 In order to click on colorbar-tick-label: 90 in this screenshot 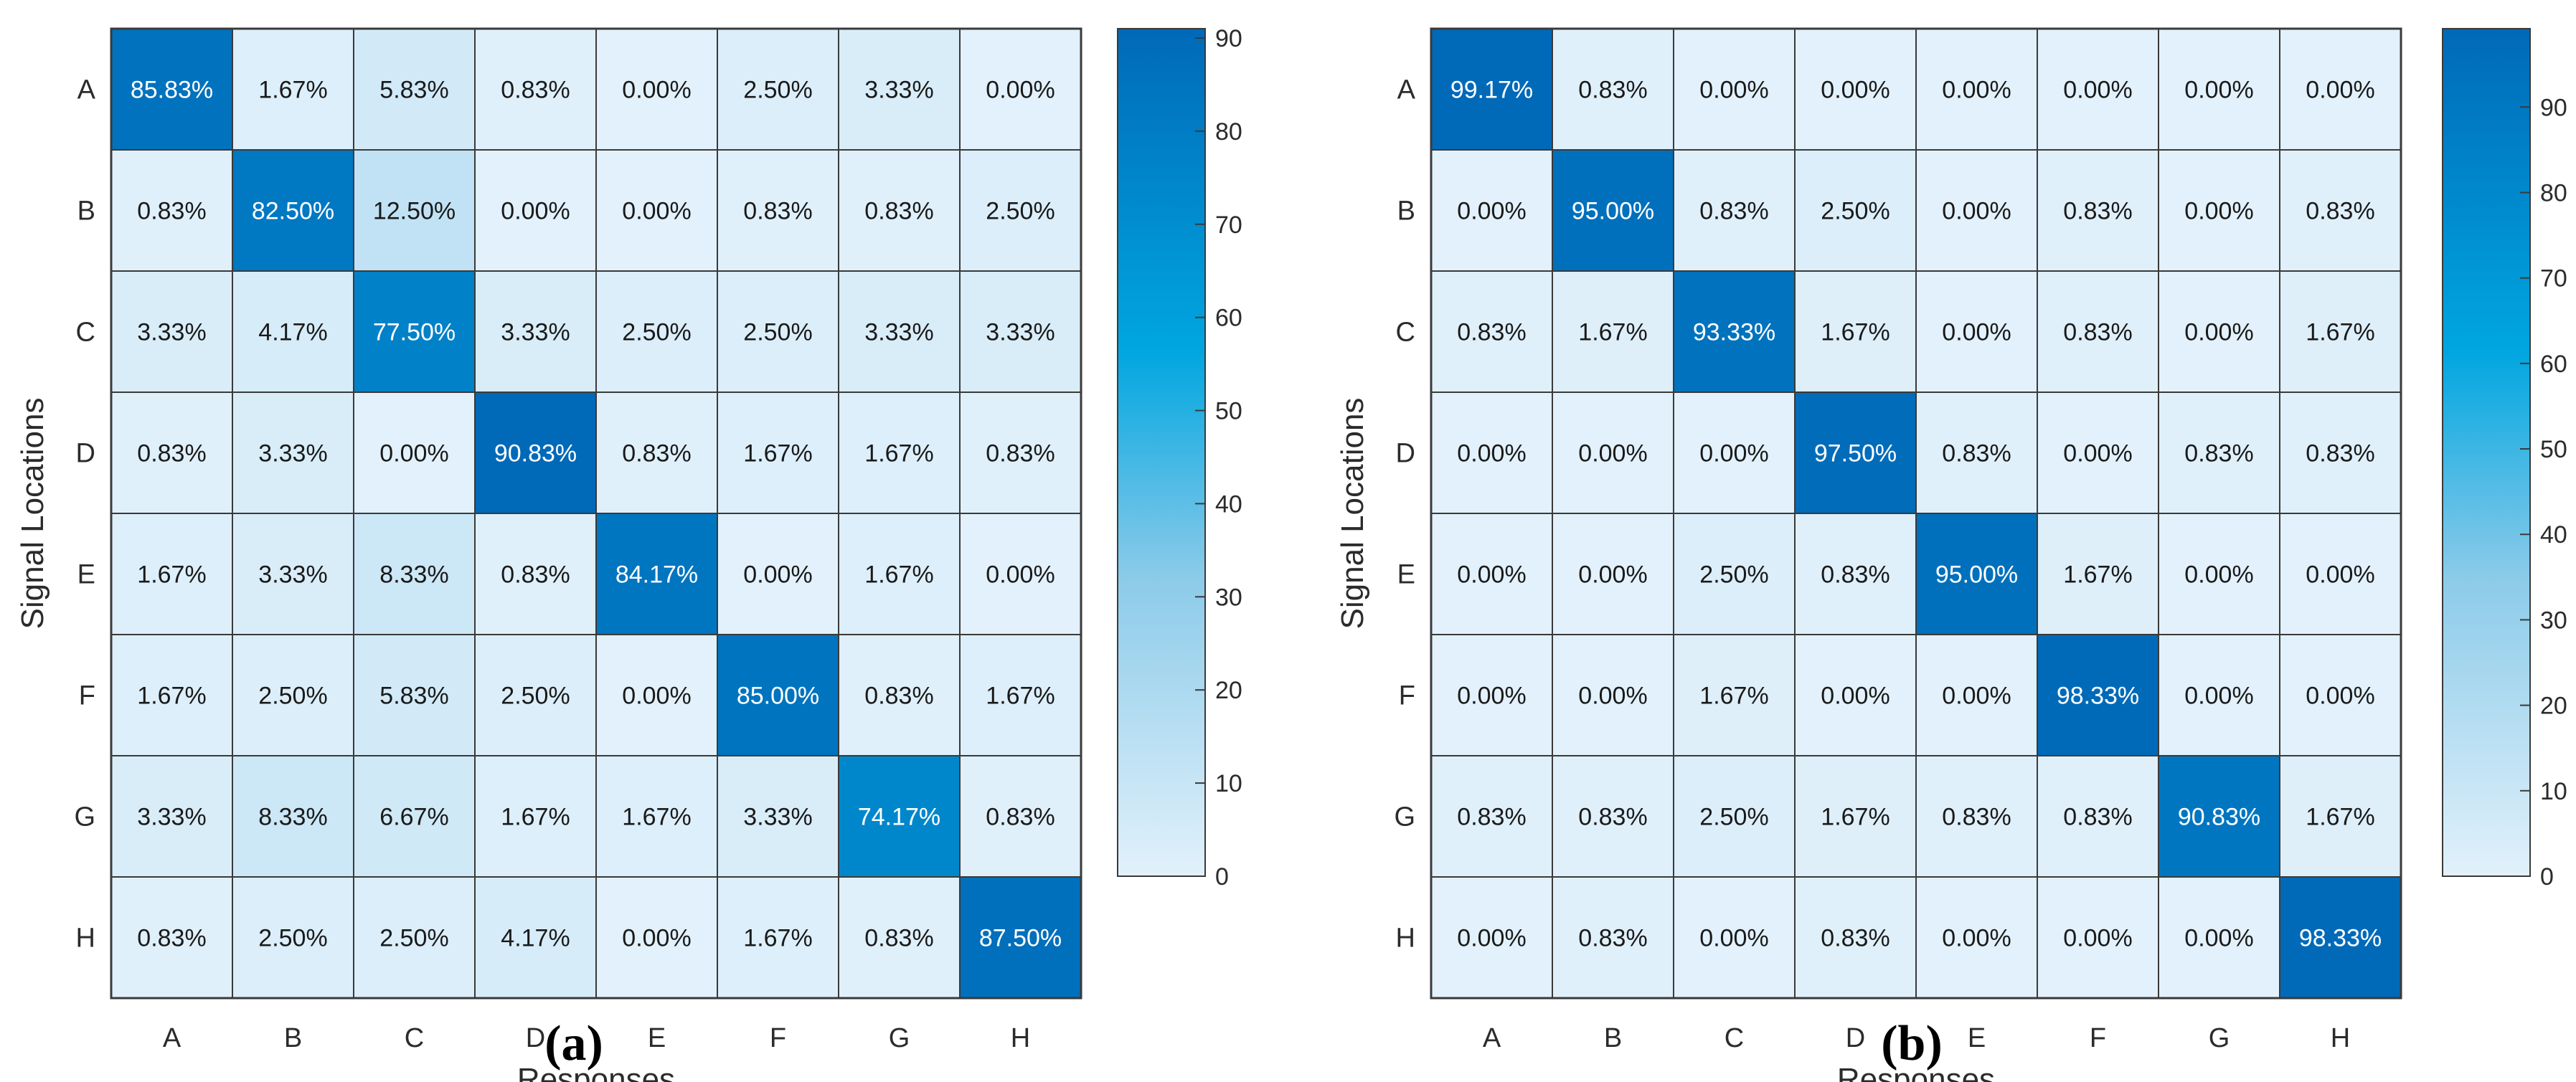, I will do `click(2553, 107)`.